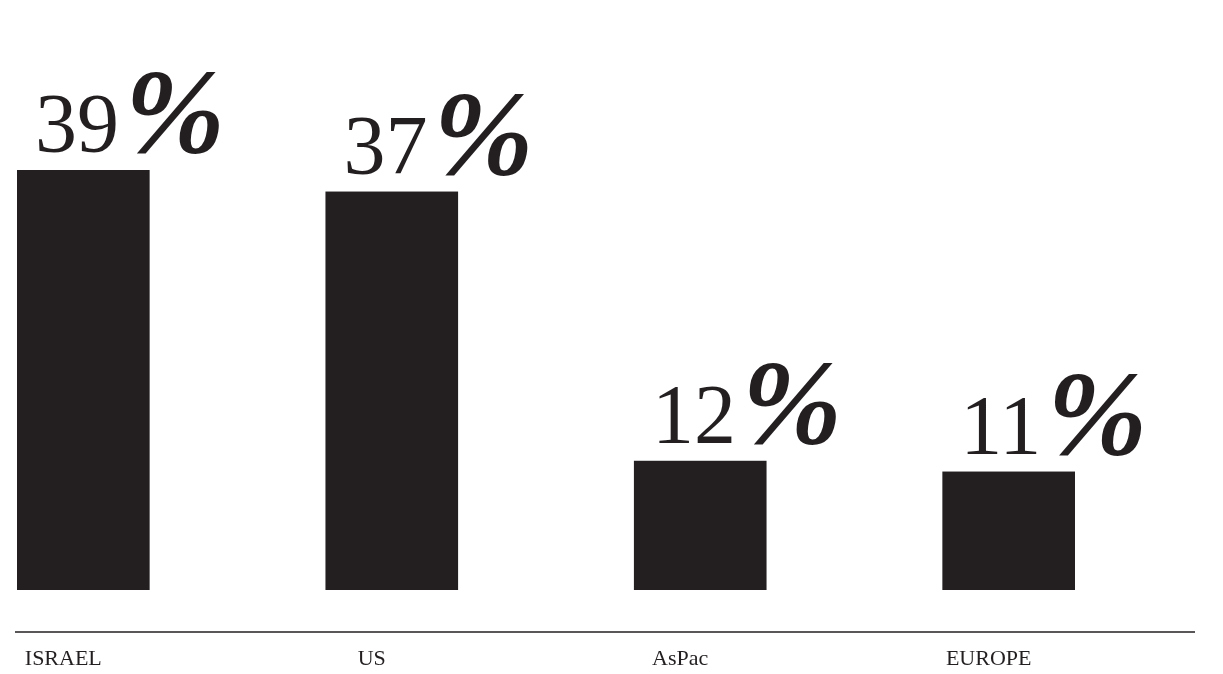 The image size is (1223, 674). I want to click on x-tick-label: EUROPE, so click(988, 657).